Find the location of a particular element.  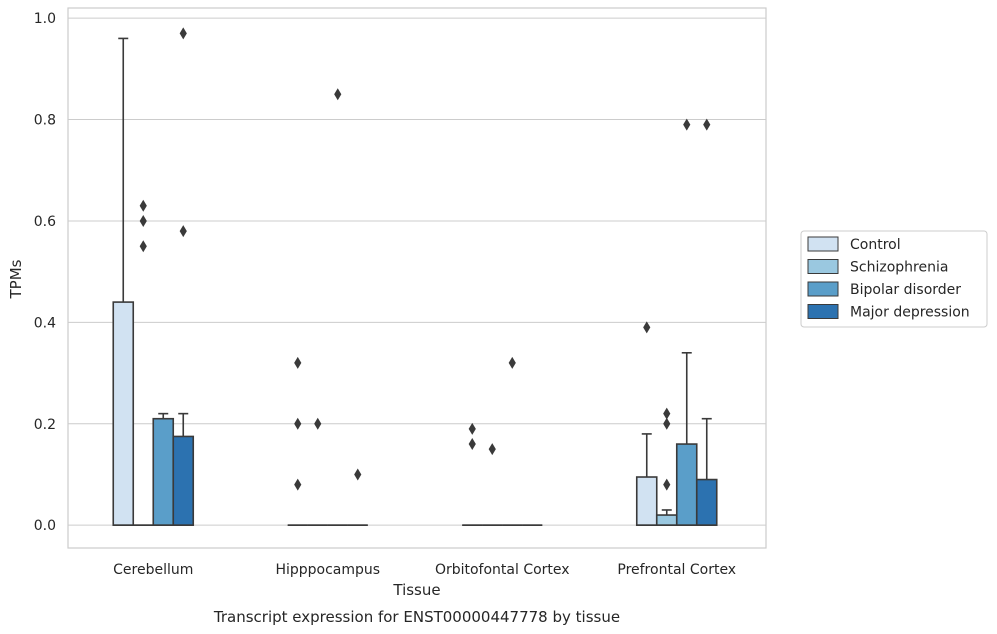

y-tick-label: 1.0 is located at coordinates (45, 19).